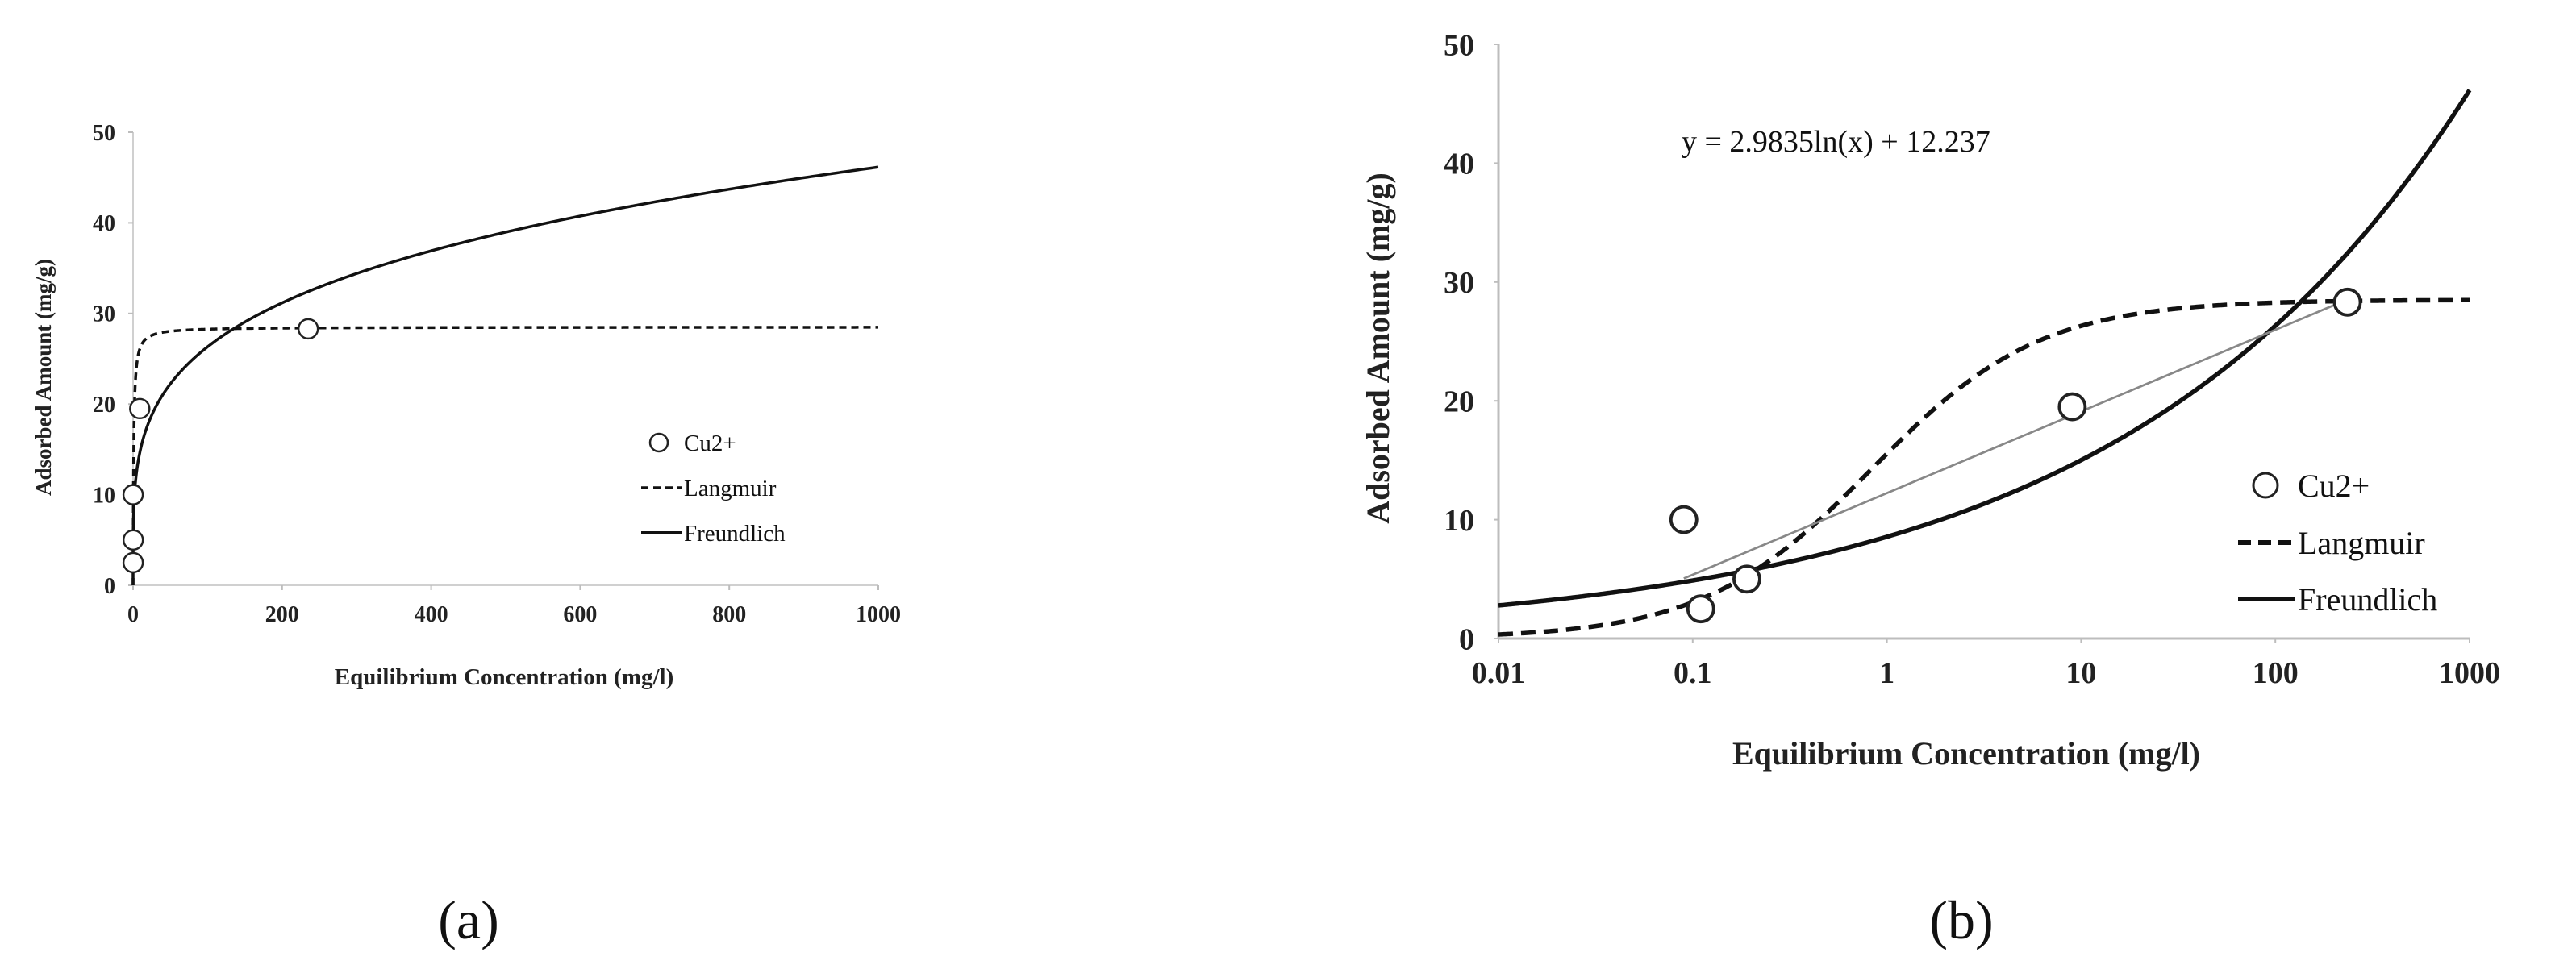 Image resolution: width=2576 pixels, height=965 pixels. I want to click on trendline, so click(2016, 439).